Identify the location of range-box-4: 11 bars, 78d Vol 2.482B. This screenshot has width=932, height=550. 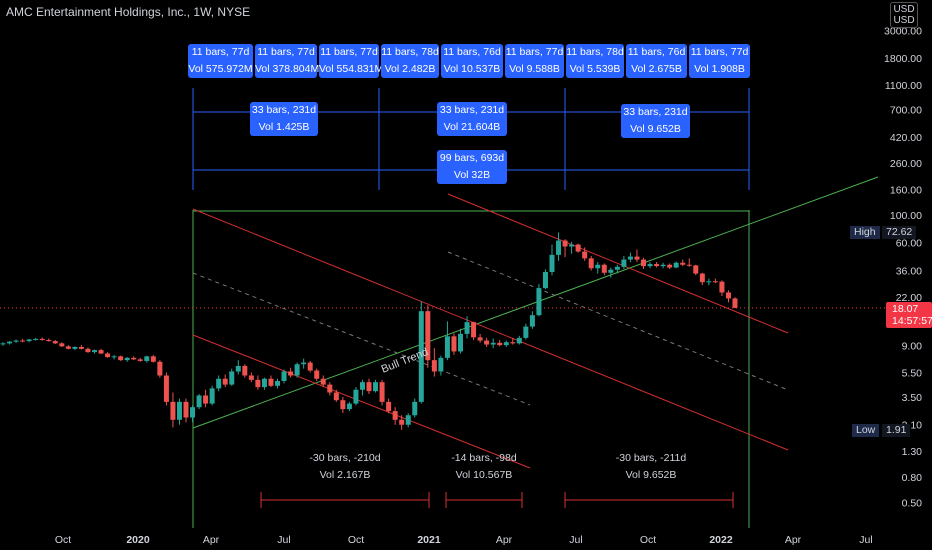
(410, 61).